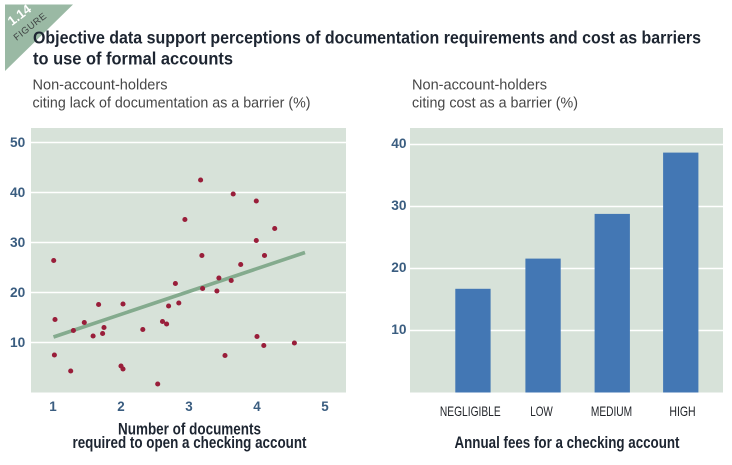 The height and width of the screenshot is (465, 732). What do you see at coordinates (189, 430) in the screenshot?
I see `svg-text: Number of documents` at bounding box center [189, 430].